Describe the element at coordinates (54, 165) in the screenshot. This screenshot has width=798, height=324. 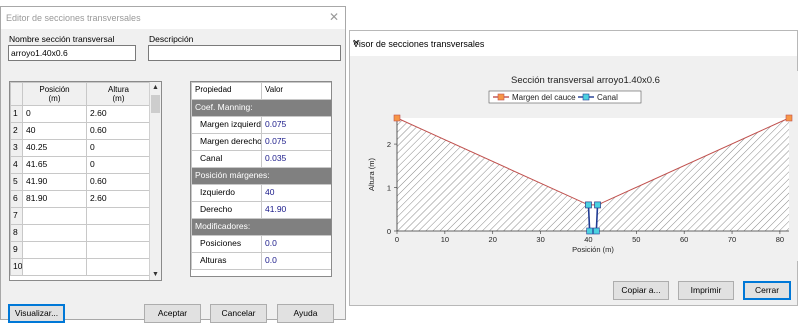
I see `position-cell: 41.65` at that location.